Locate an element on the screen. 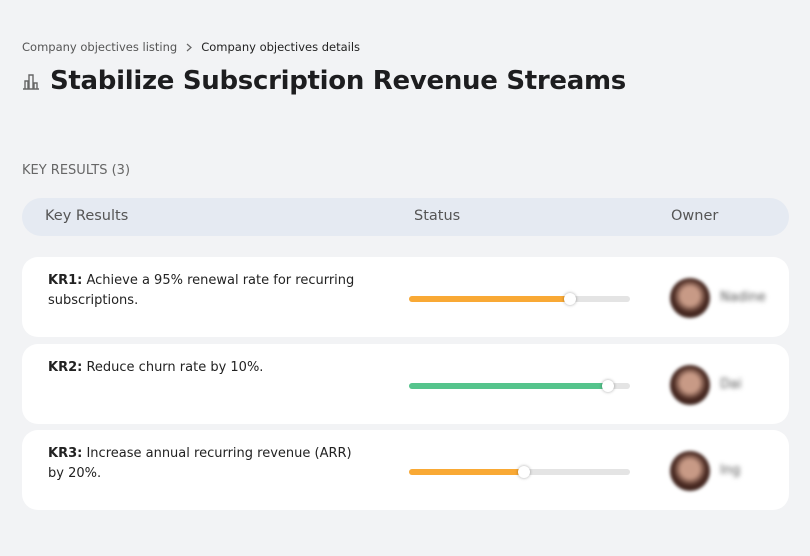 The height and width of the screenshot is (556, 810). key-result-id: KR1: is located at coordinates (65, 280).